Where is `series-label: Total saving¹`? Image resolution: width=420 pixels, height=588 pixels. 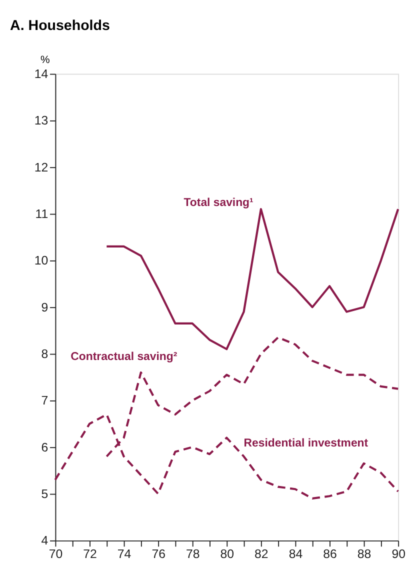
series-label: Total saving¹ is located at coordinates (219, 202).